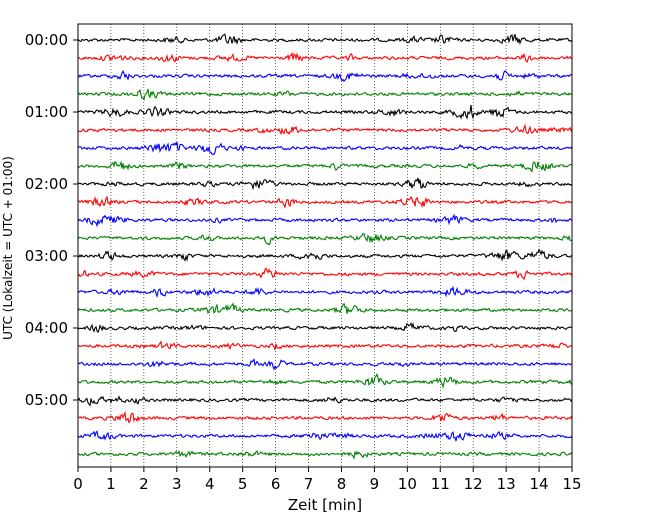 The image size is (650, 520). I want to click on x-tick-label: 5, so click(243, 484).